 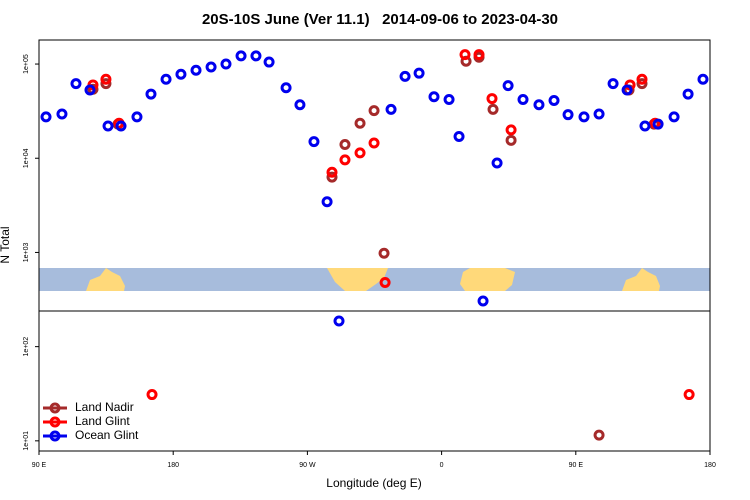 I want to click on y-tick-label: 1e+01, so click(x=26, y=441).